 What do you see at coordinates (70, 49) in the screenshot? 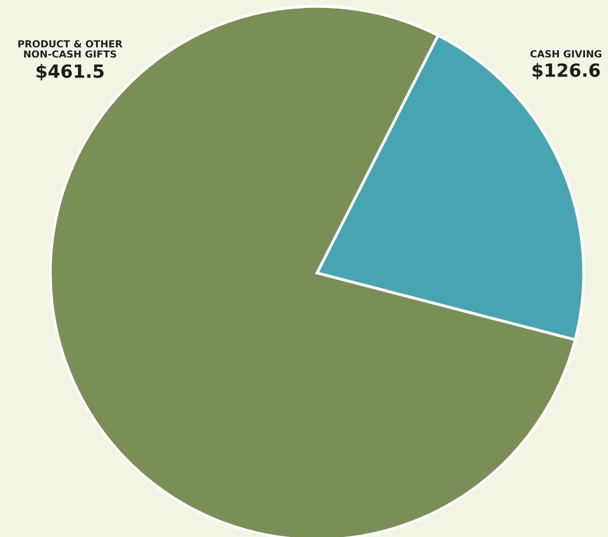
I see `slice-label: PRODUCT & OTHER NON-CASH GIFTS` at bounding box center [70, 49].